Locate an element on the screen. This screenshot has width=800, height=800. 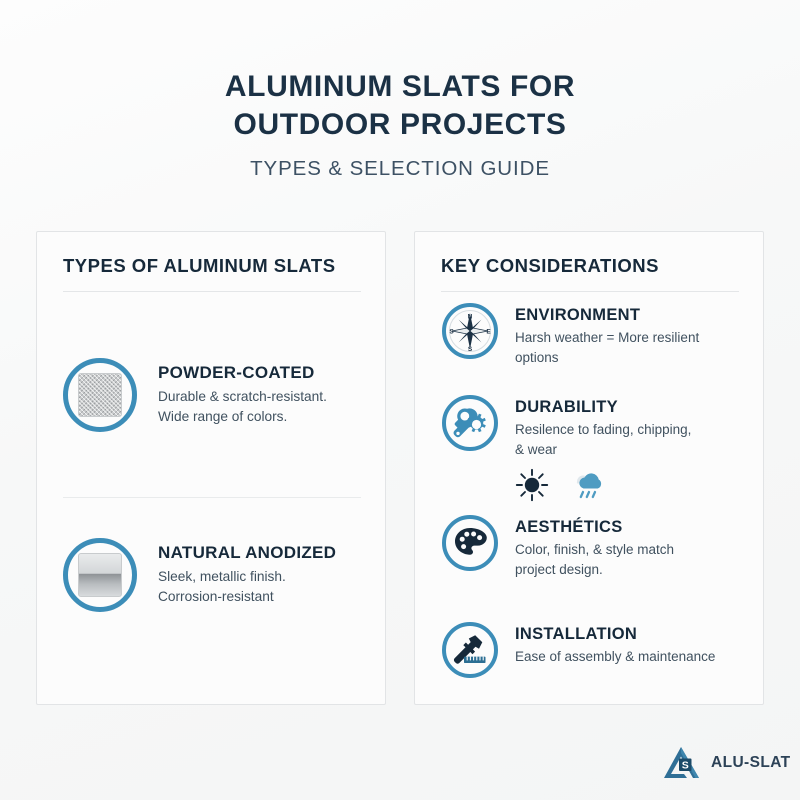
compass-icon: N S S E is located at coordinates (470, 331).